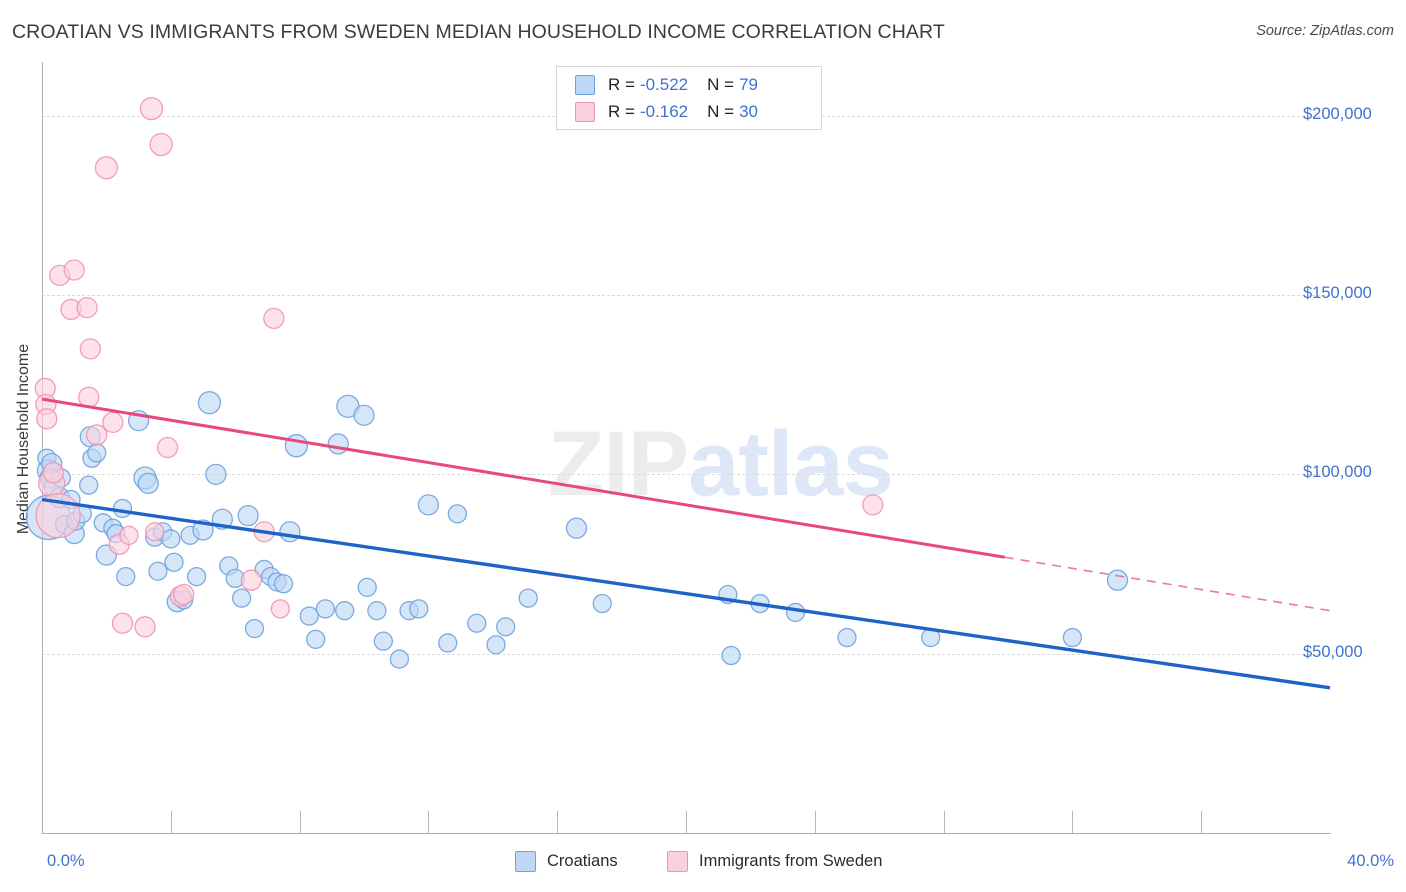 The width and height of the screenshot is (1406, 892). I want to click on x-axis-max-label: 40.0%, so click(1370, 861).